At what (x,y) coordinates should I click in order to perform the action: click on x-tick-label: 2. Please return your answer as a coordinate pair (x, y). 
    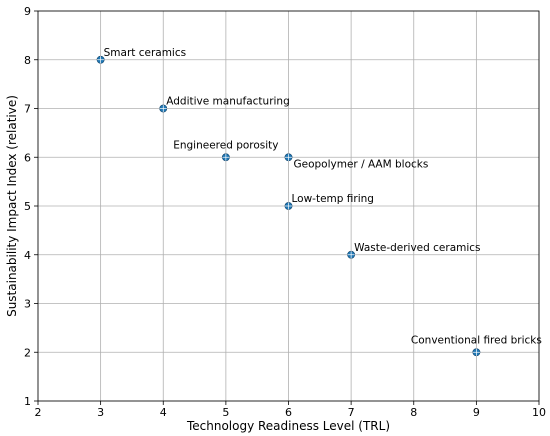
    Looking at the image, I should click on (38, 412).